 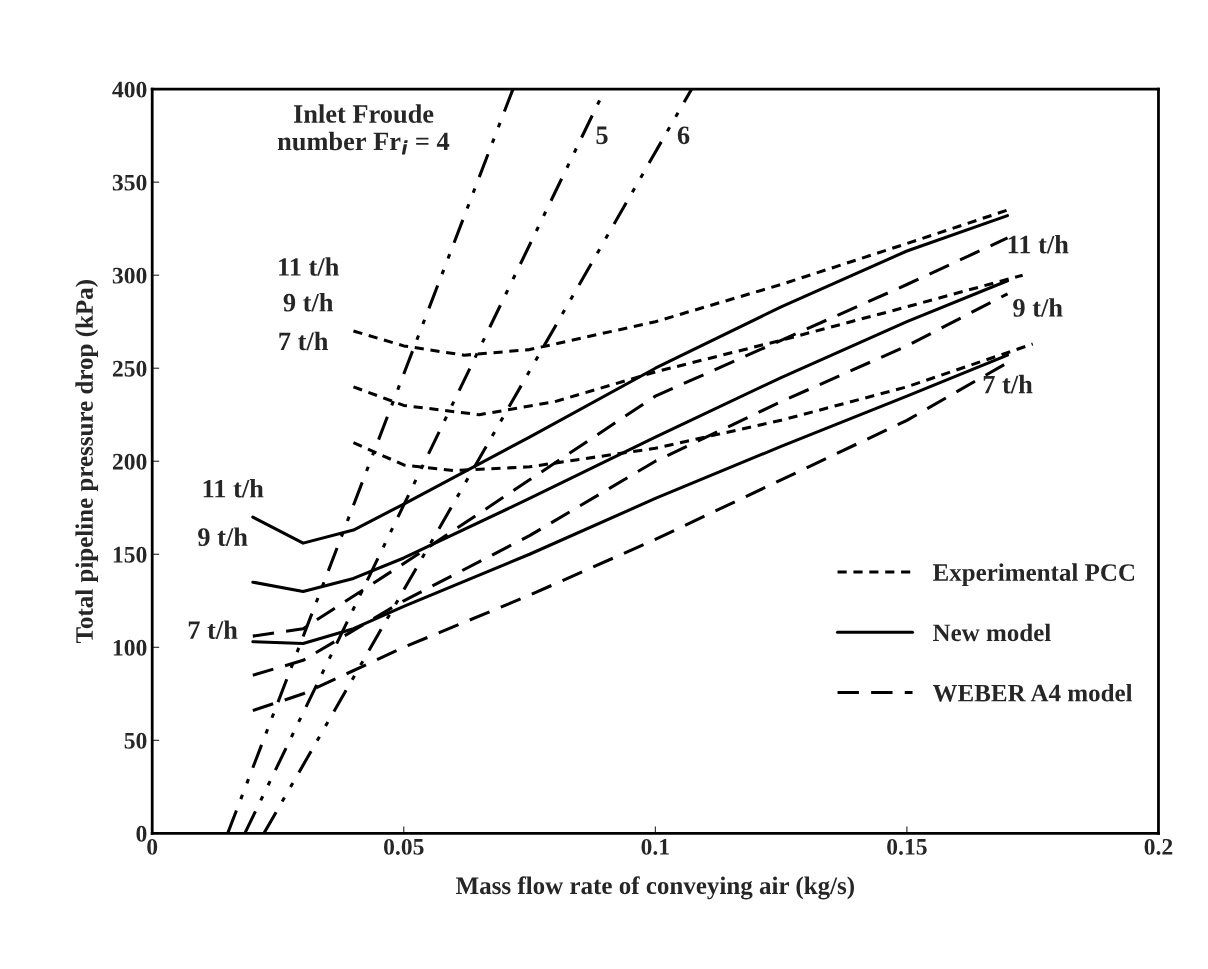 I want to click on x-tick-label: 0, so click(x=152, y=846).